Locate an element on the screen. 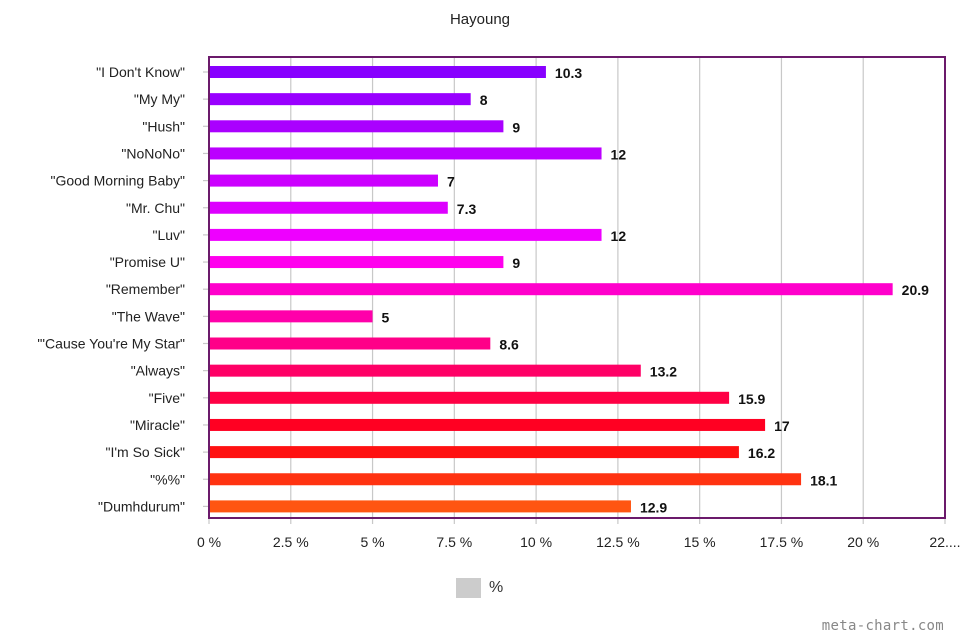 This screenshot has height=640, width=960. x-tick-label: 5 % is located at coordinates (372, 542).